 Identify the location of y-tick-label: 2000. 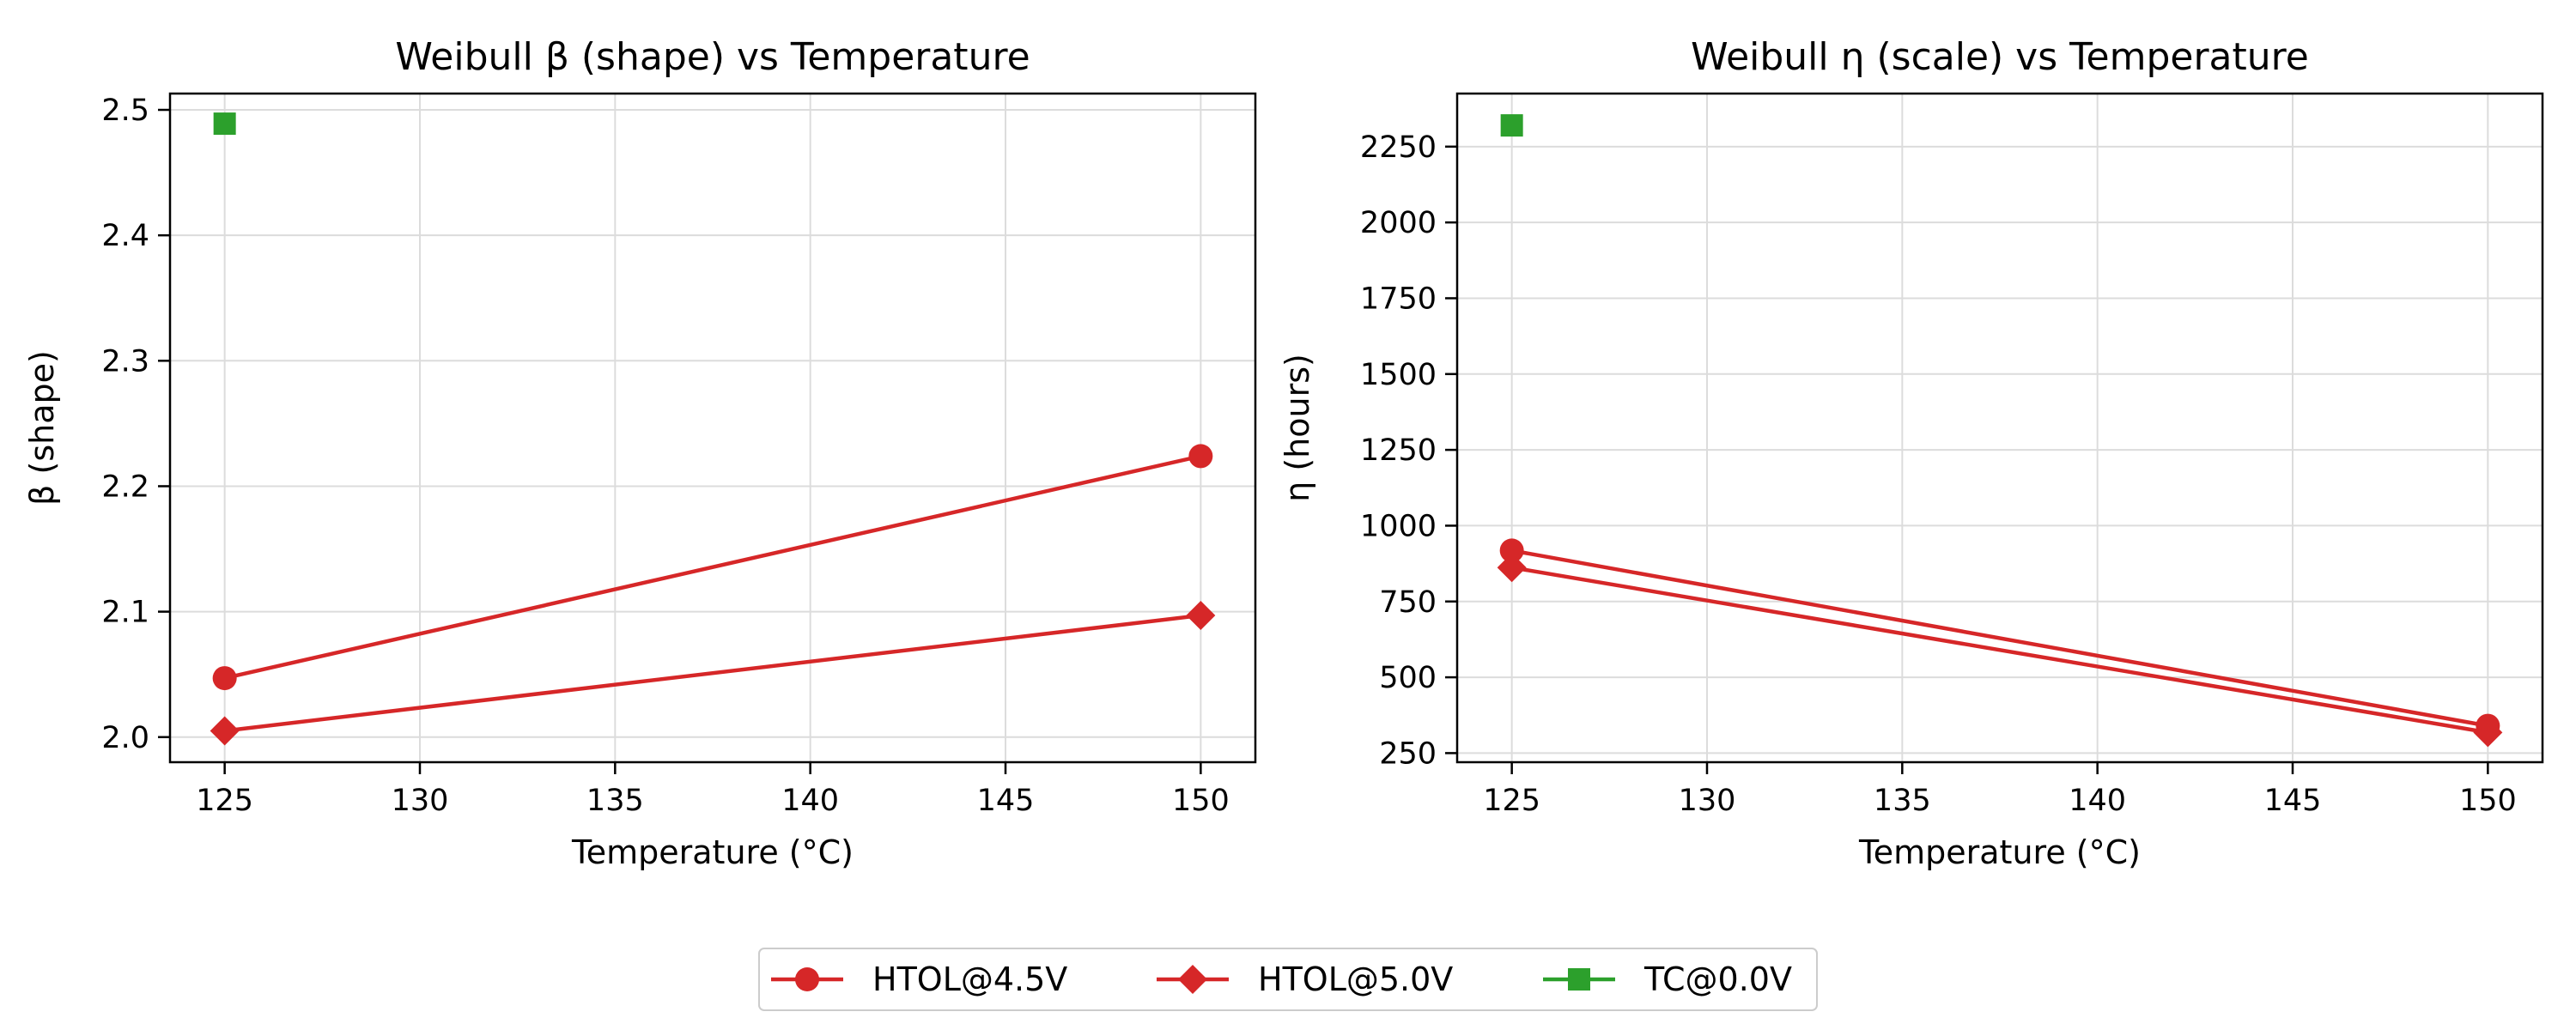
(1398, 223).